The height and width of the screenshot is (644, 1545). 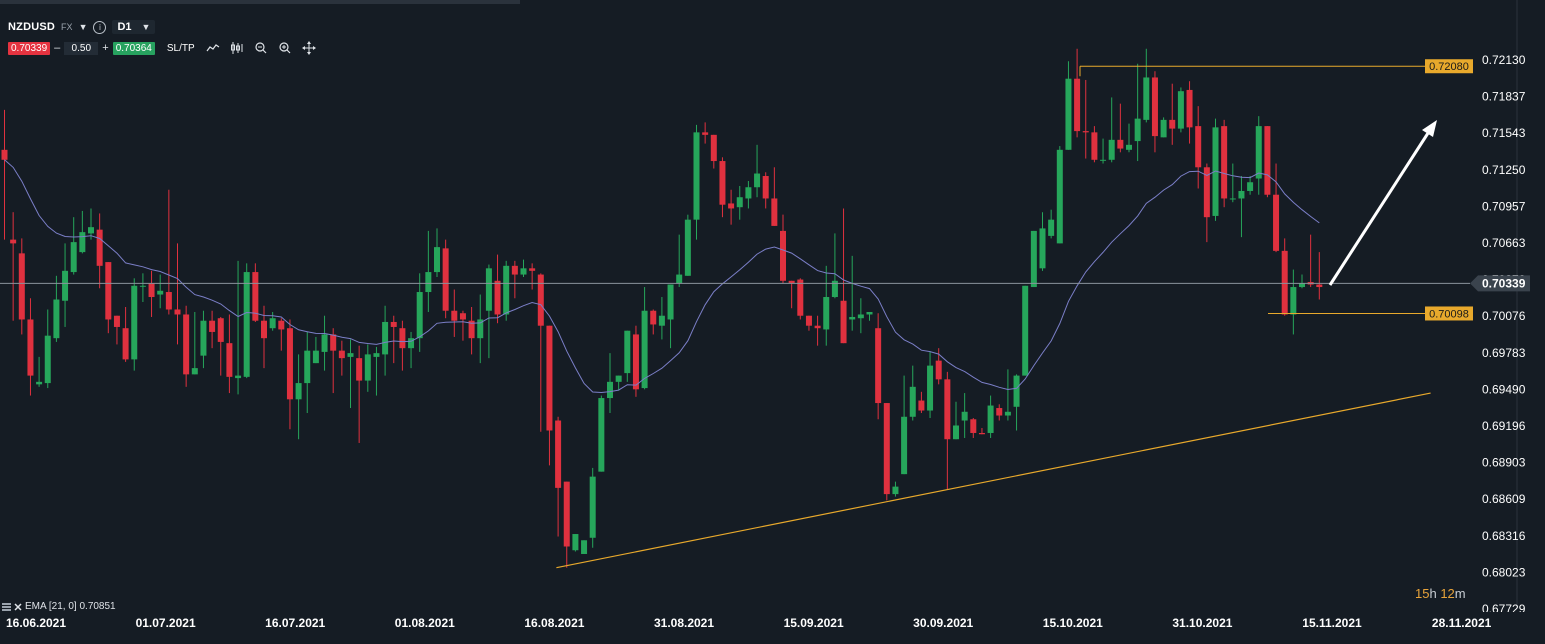 What do you see at coordinates (1382, 203) in the screenshot?
I see `arrow-annotation` at bounding box center [1382, 203].